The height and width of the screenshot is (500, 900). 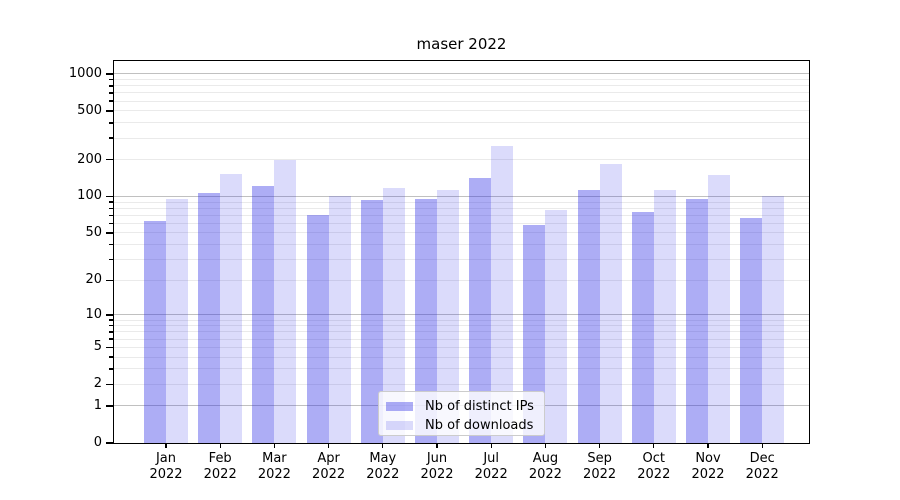 What do you see at coordinates (166, 466) in the screenshot?
I see `x-tick-label-jan: Jan 2022` at bounding box center [166, 466].